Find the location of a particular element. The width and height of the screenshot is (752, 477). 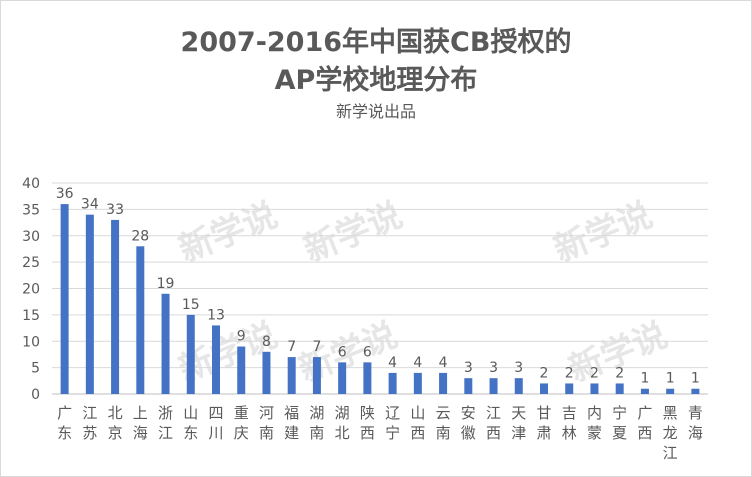

y-tick-label: 40 is located at coordinates (31, 184).